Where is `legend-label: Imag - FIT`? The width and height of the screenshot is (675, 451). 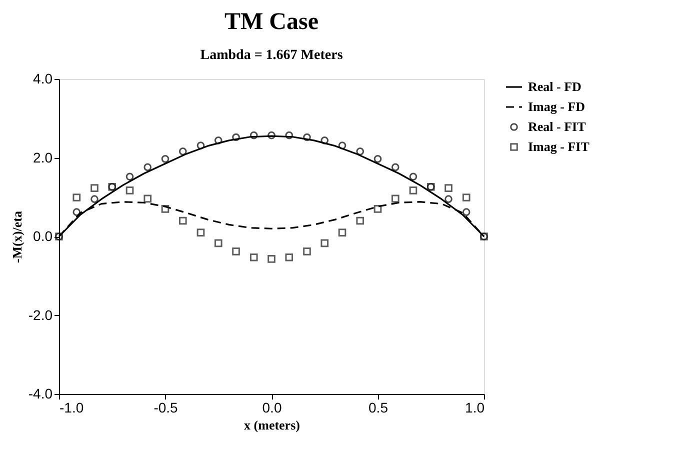
legend-label: Imag - FIT is located at coordinates (559, 146).